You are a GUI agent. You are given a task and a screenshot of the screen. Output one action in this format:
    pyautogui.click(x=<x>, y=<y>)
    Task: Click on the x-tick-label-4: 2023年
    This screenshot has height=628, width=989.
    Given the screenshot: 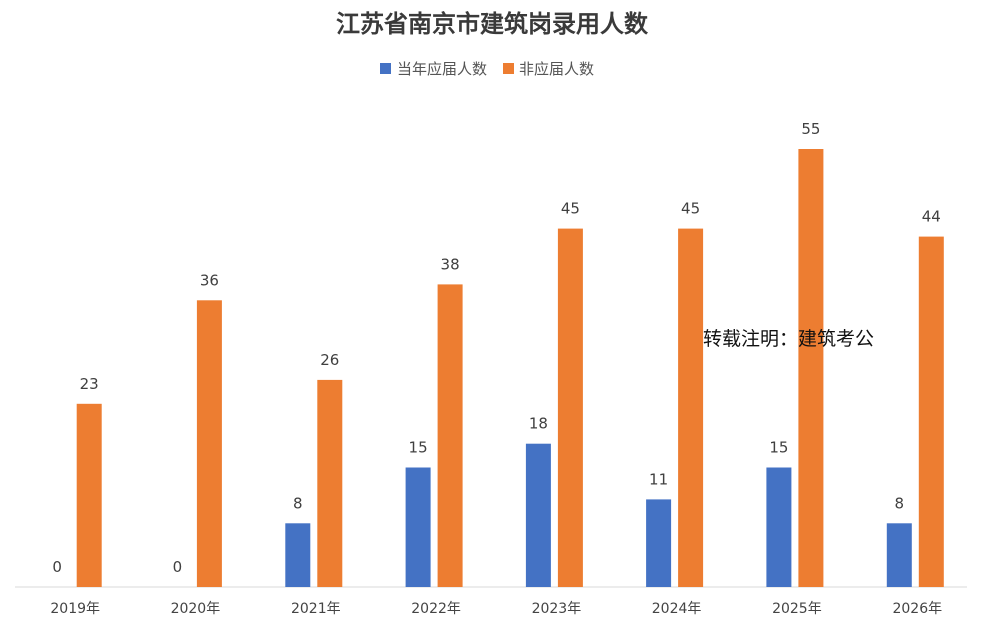 What is the action you would take?
    pyautogui.click(x=557, y=609)
    